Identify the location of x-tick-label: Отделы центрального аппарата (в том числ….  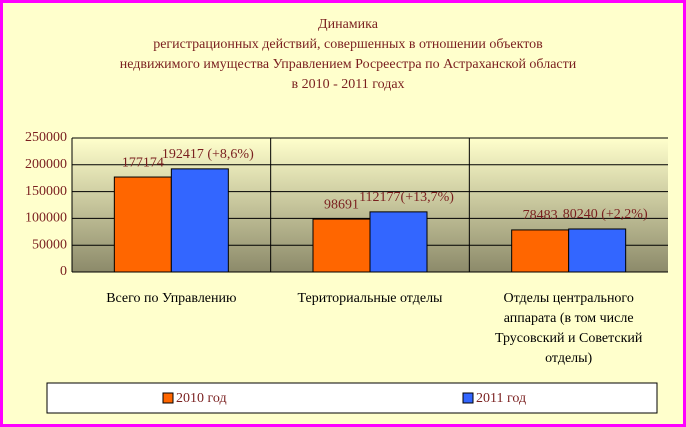
(568, 328).